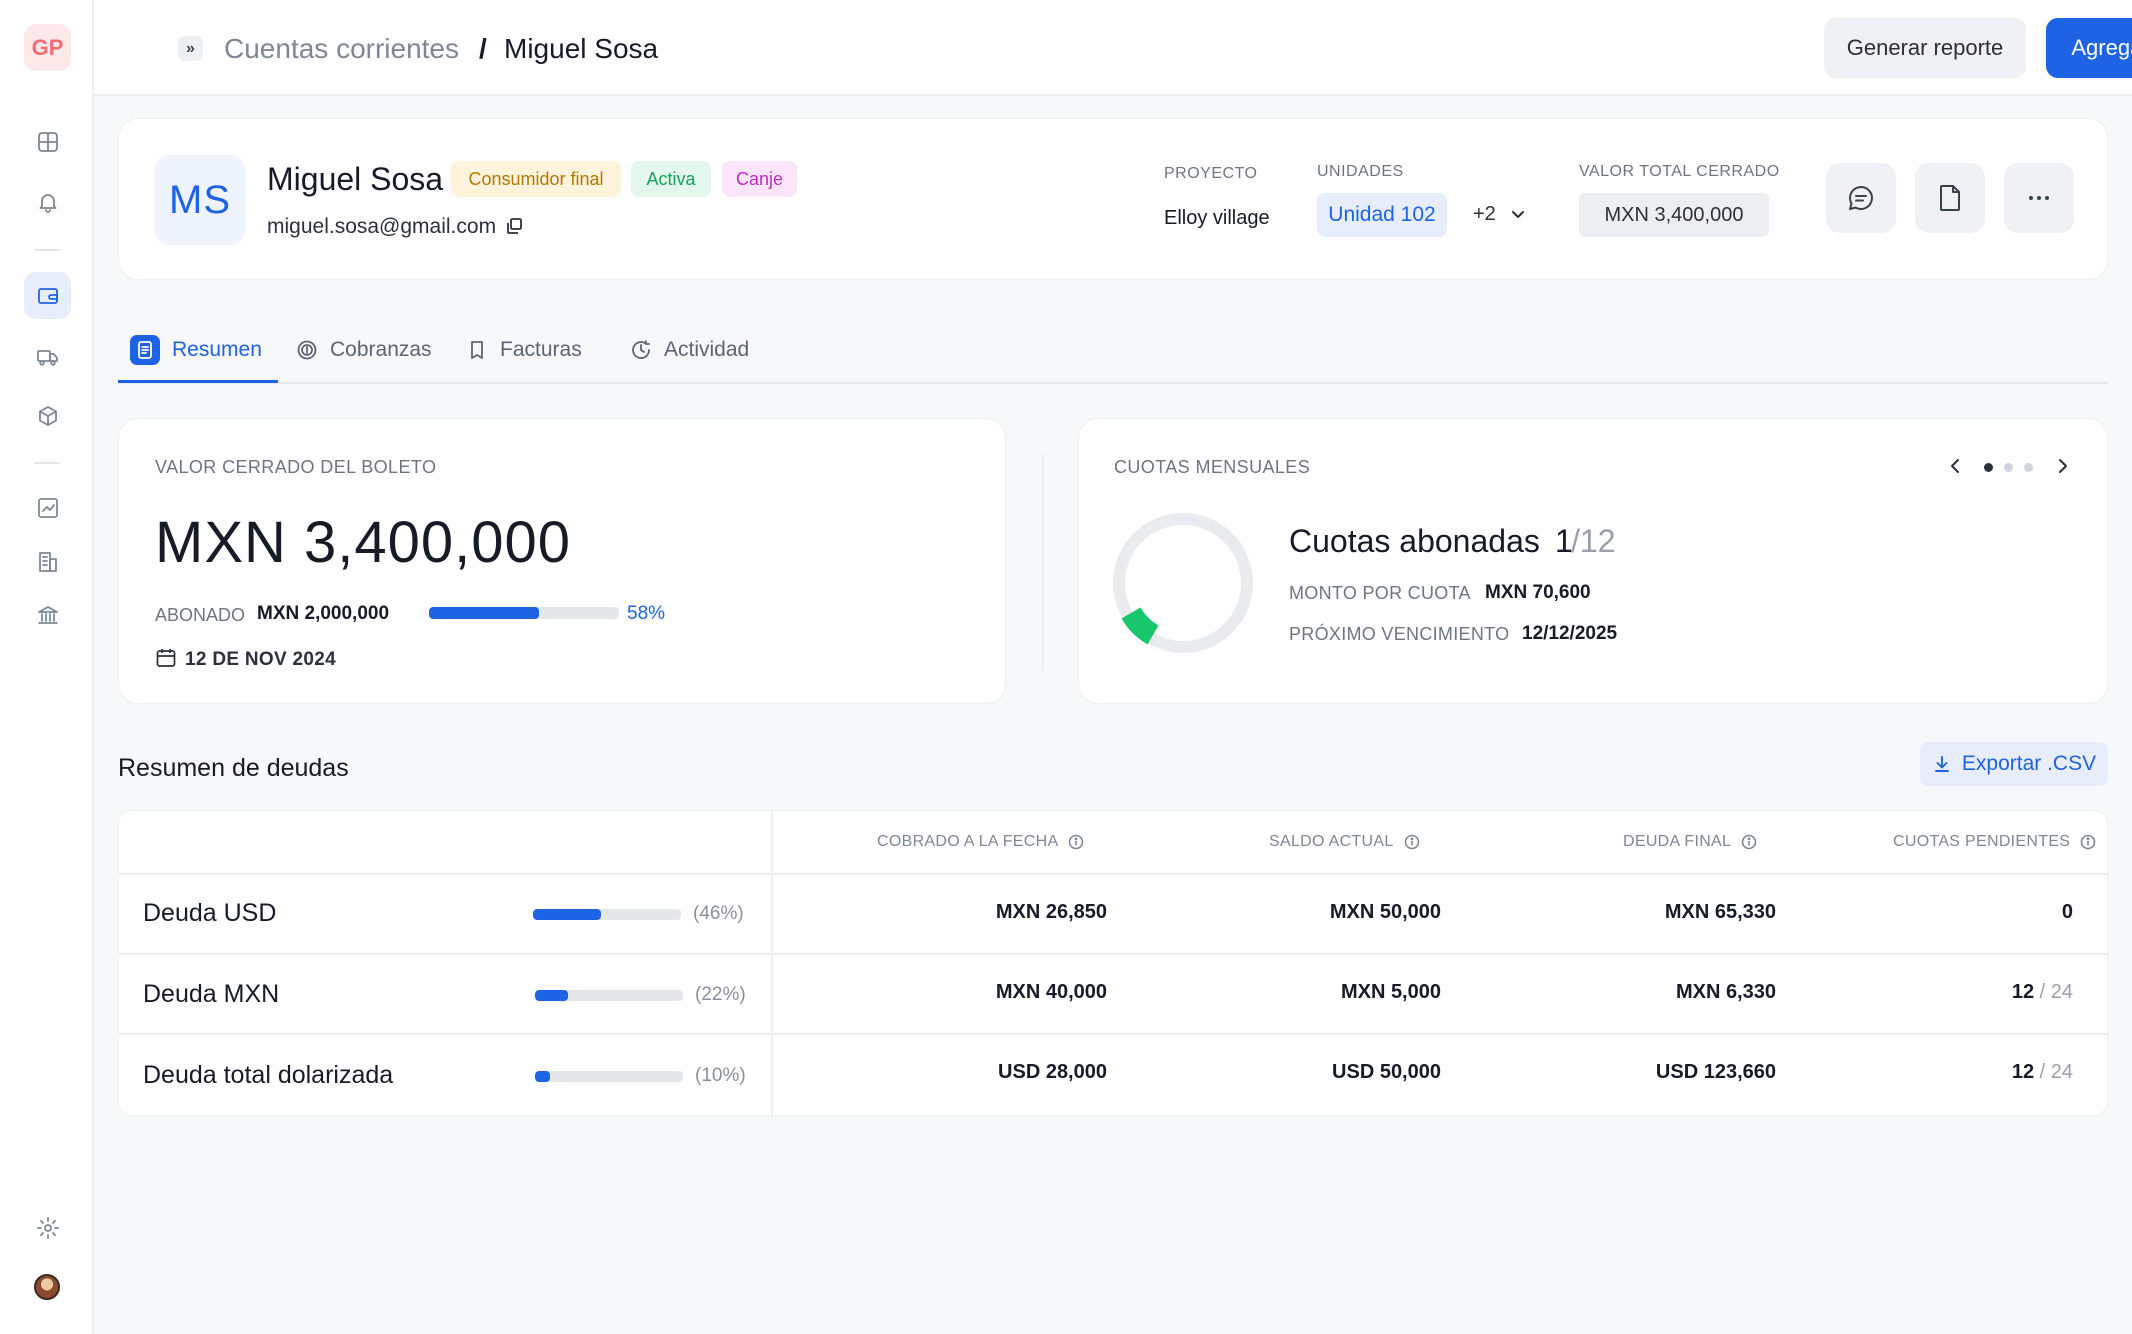  What do you see at coordinates (363, 542) in the screenshot?
I see `closed-value-amount: MXN 3,400,000` at bounding box center [363, 542].